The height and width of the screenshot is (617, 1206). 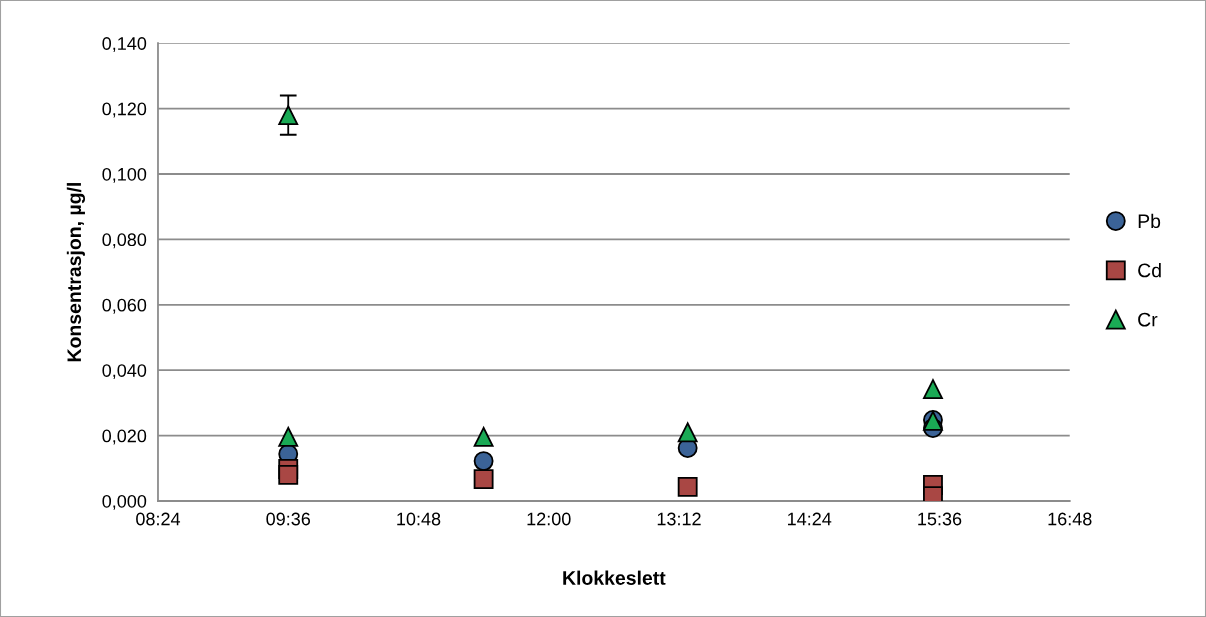 What do you see at coordinates (1149, 221) in the screenshot?
I see `legend-label: Pb` at bounding box center [1149, 221].